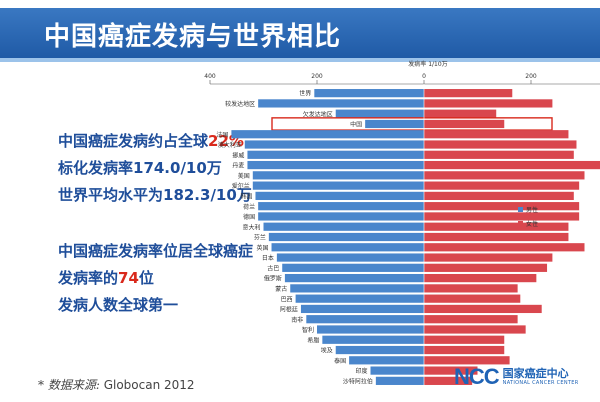 This screenshot has height=402, width=600. What do you see at coordinates (535, 373) in the screenshot?
I see `logo-name-cn: 国家癌症中心` at bounding box center [535, 373].